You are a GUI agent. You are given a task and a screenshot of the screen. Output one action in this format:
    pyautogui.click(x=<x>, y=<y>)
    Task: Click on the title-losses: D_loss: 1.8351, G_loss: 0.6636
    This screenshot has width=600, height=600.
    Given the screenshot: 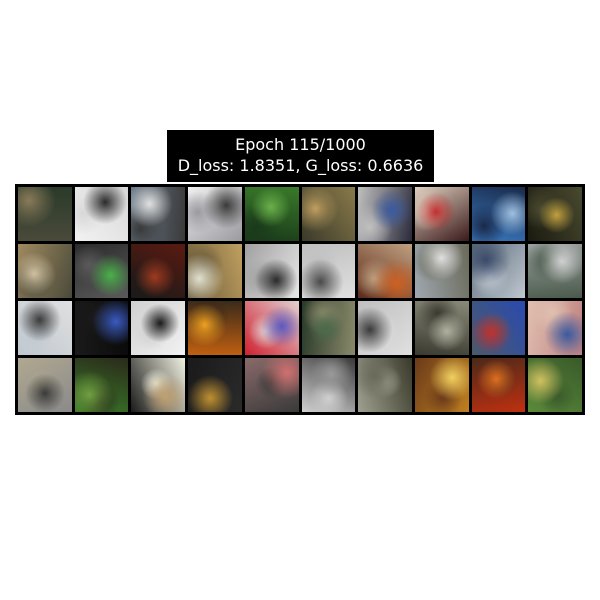 What is the action you would take?
    pyautogui.click(x=300, y=165)
    